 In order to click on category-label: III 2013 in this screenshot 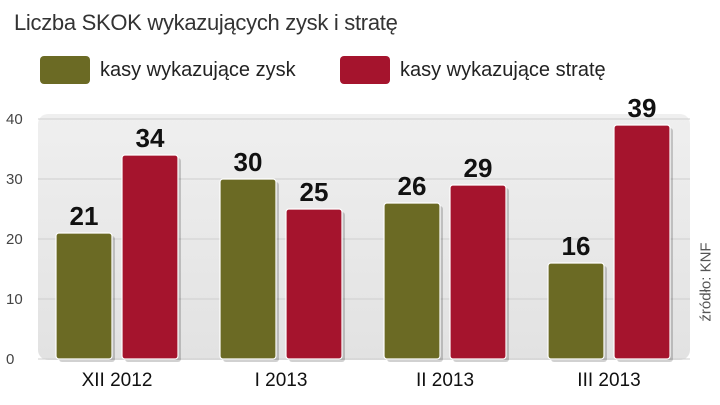, I will do `click(608, 380)`.